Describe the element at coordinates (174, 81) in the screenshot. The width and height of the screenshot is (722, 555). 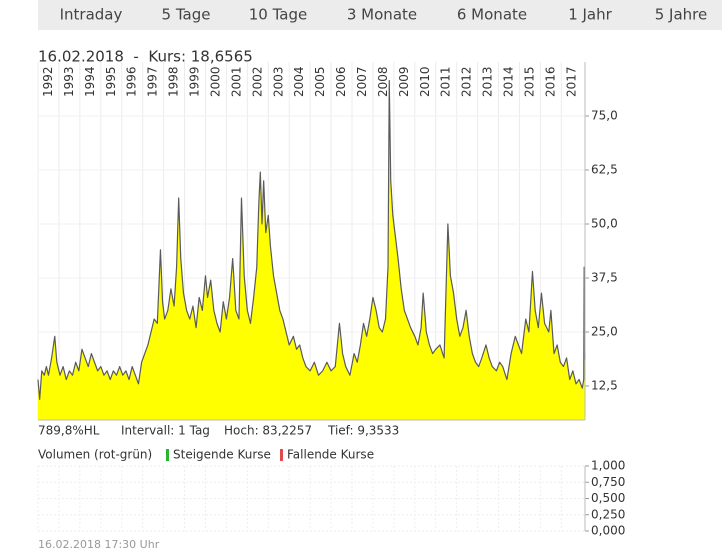
I see `x-tick-label: 1998` at that location.